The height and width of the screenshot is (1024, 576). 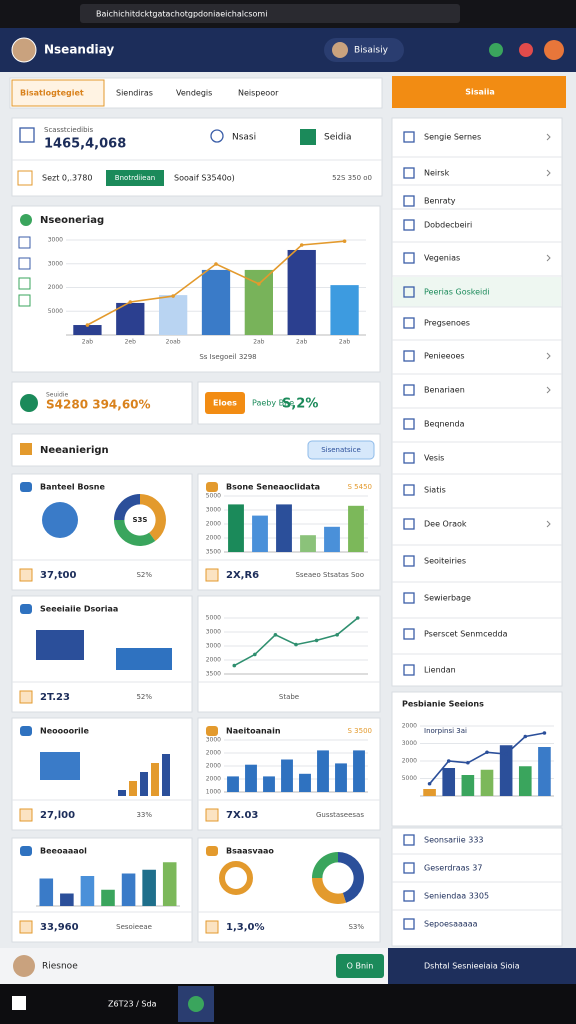 I want to click on side-item: Seonsariie 333, so click(x=454, y=840).